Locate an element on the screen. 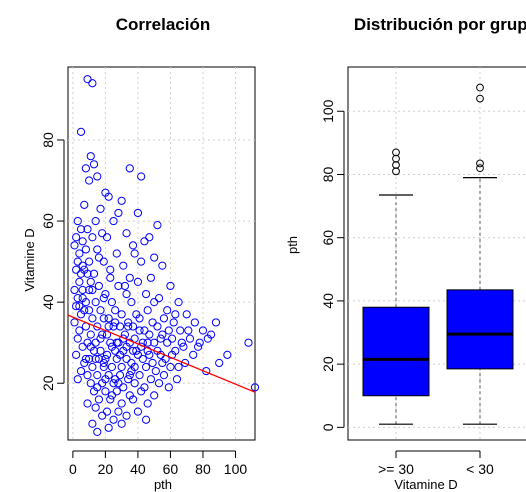  boxplot-x-label: Vitamine D is located at coordinates (425, 484).